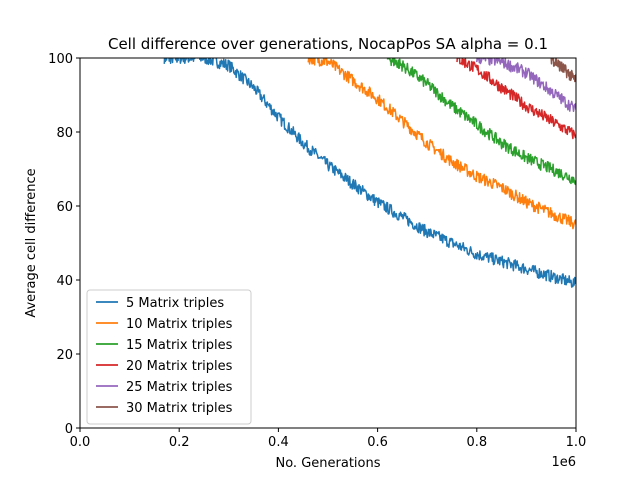 This screenshot has height=480, width=640. I want to click on y-tick-label: 20, so click(64, 355).